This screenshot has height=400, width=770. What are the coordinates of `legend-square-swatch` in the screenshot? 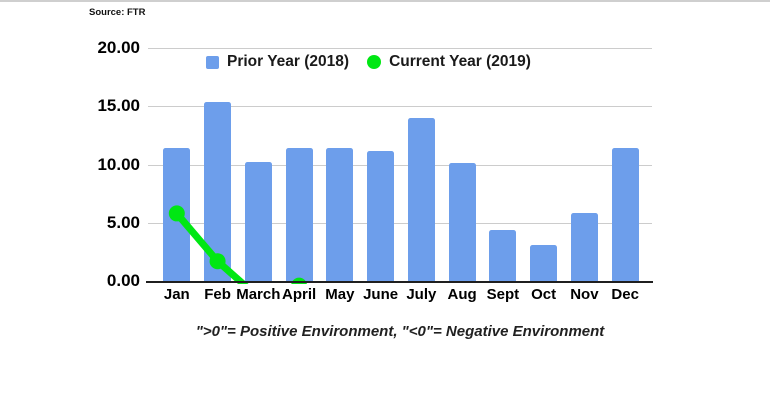 It's located at (212, 62).